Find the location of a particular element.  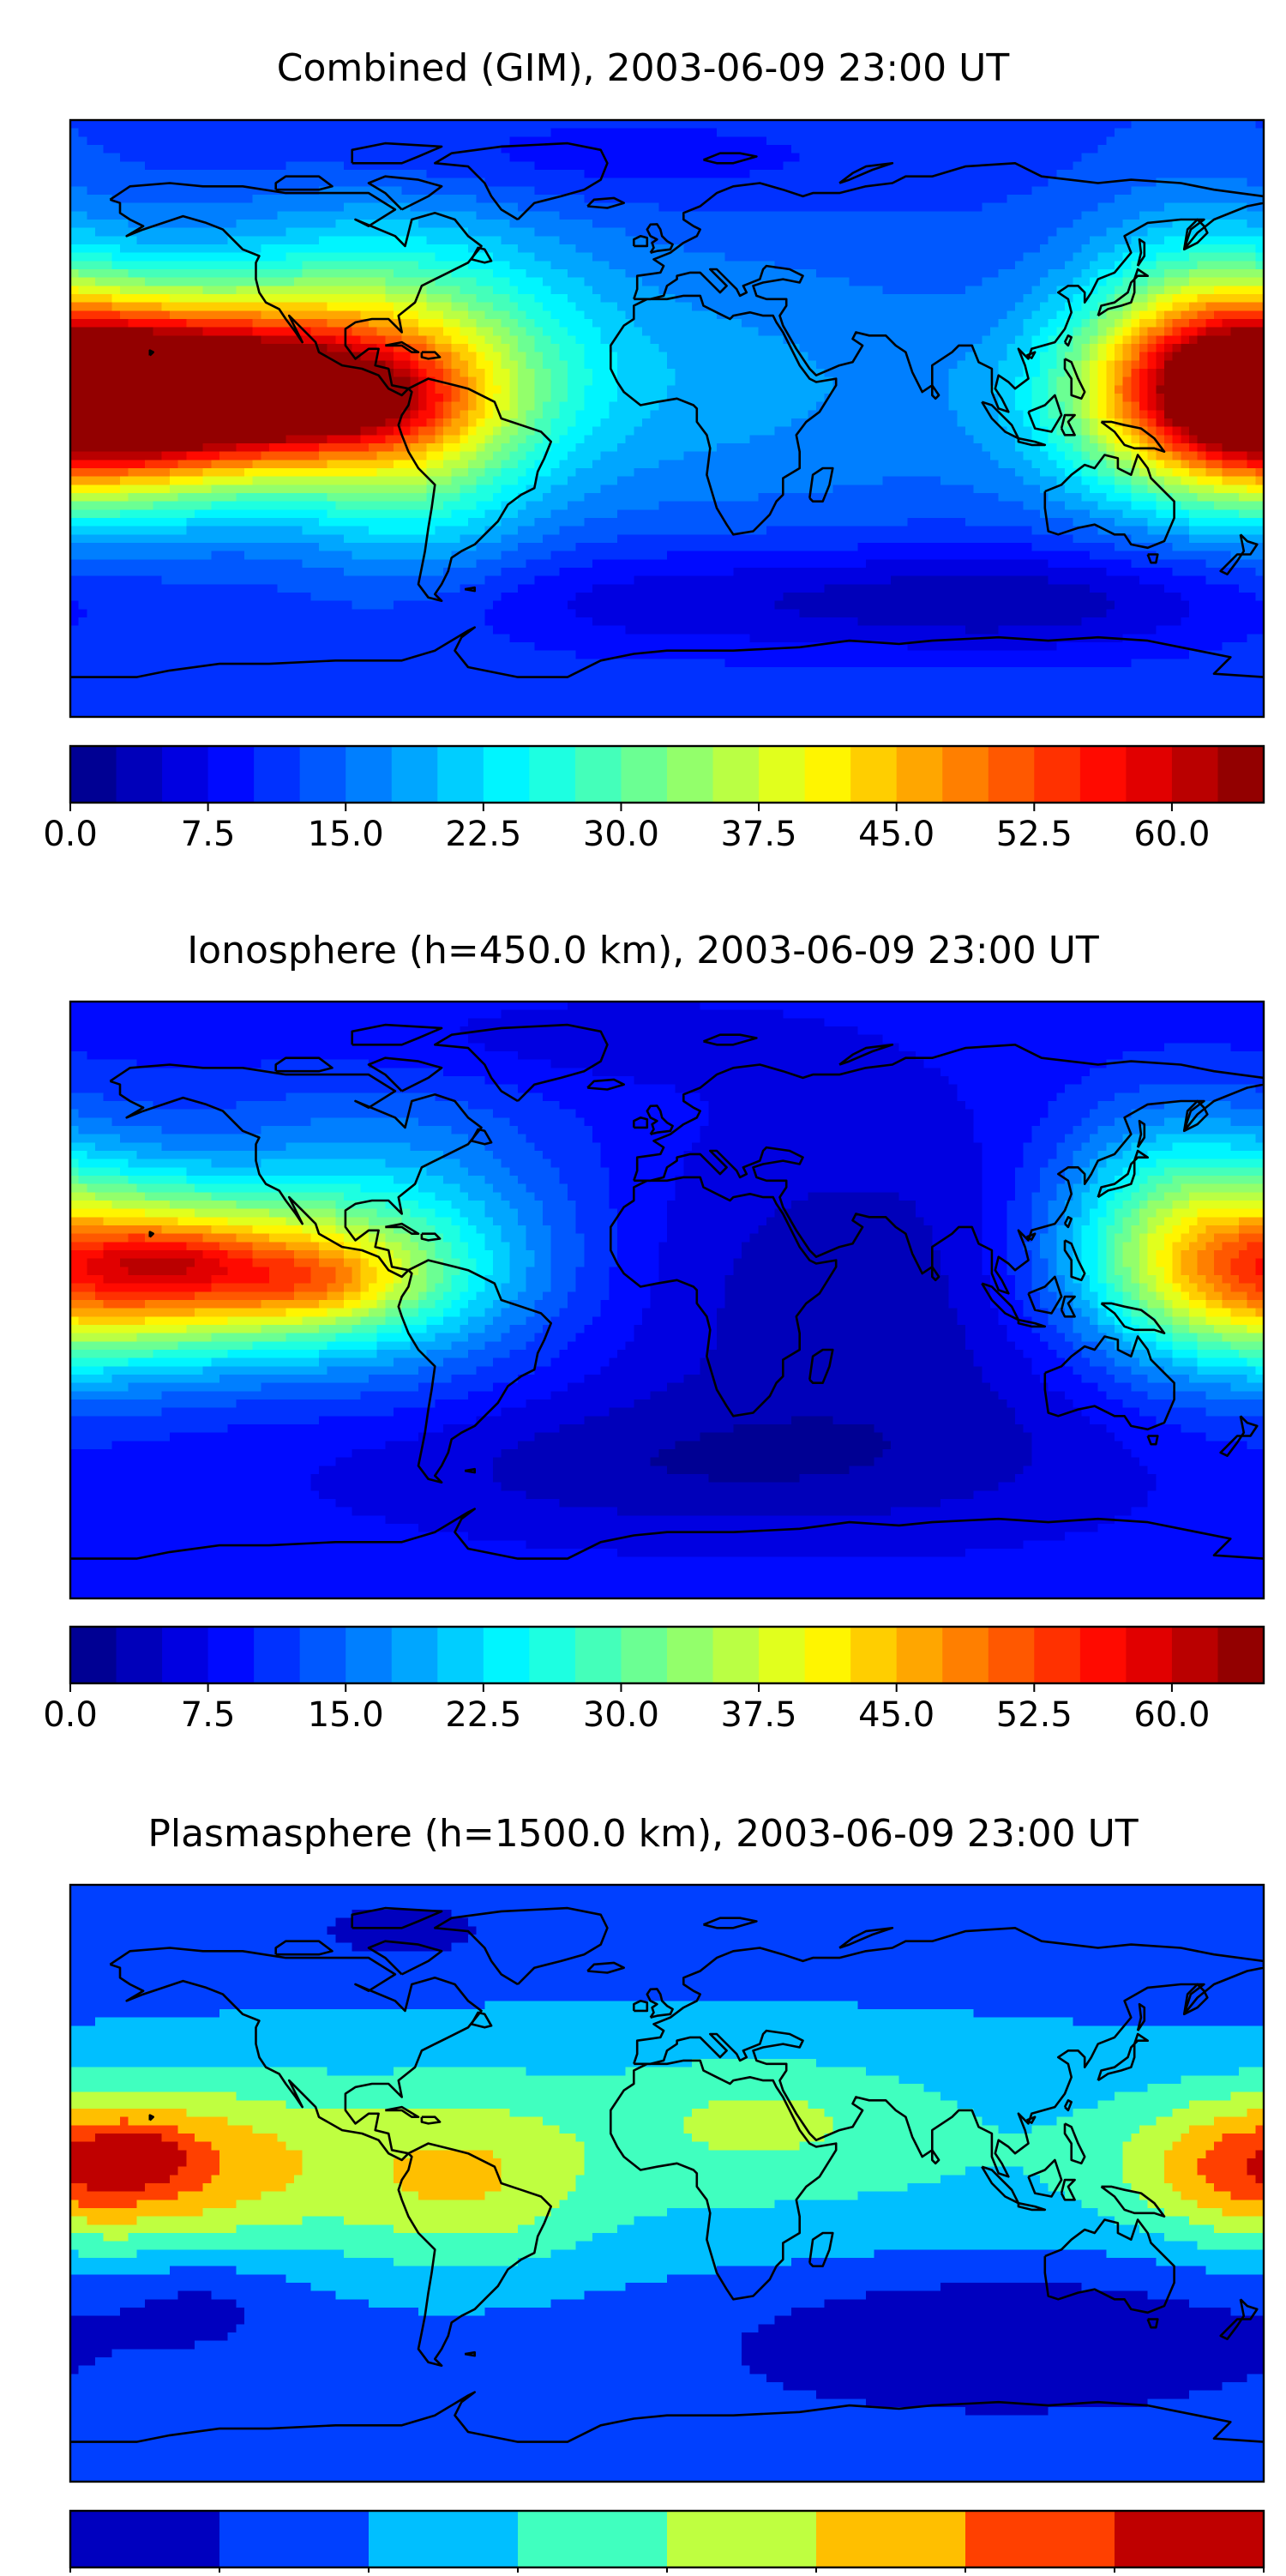

colorbar-tick-label: 15.0 is located at coordinates (346, 834).